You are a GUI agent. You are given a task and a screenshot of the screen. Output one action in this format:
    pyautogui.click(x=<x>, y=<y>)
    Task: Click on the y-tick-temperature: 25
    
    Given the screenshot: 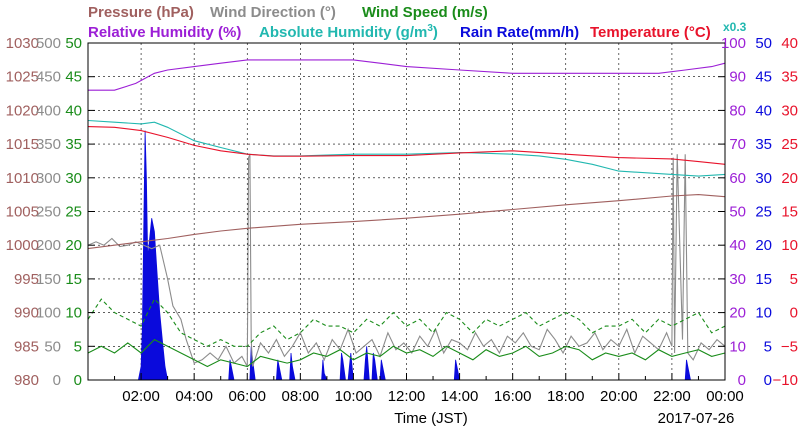 What is the action you would take?
    pyautogui.click(x=789, y=144)
    